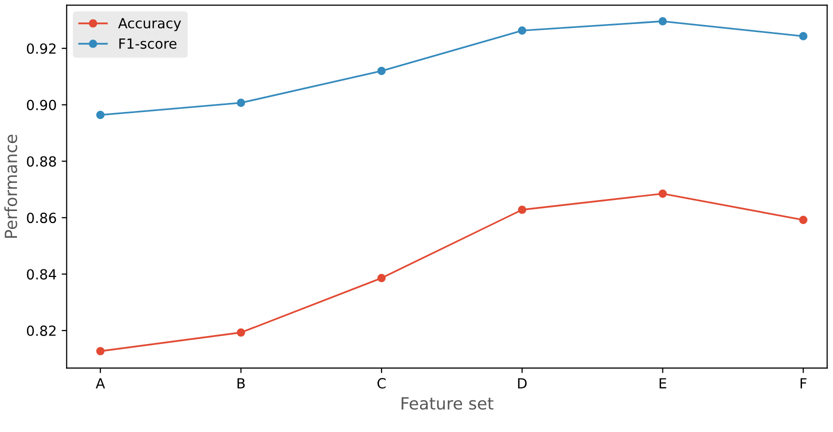  I want to click on y-tick-label: 0.88, so click(41, 161).